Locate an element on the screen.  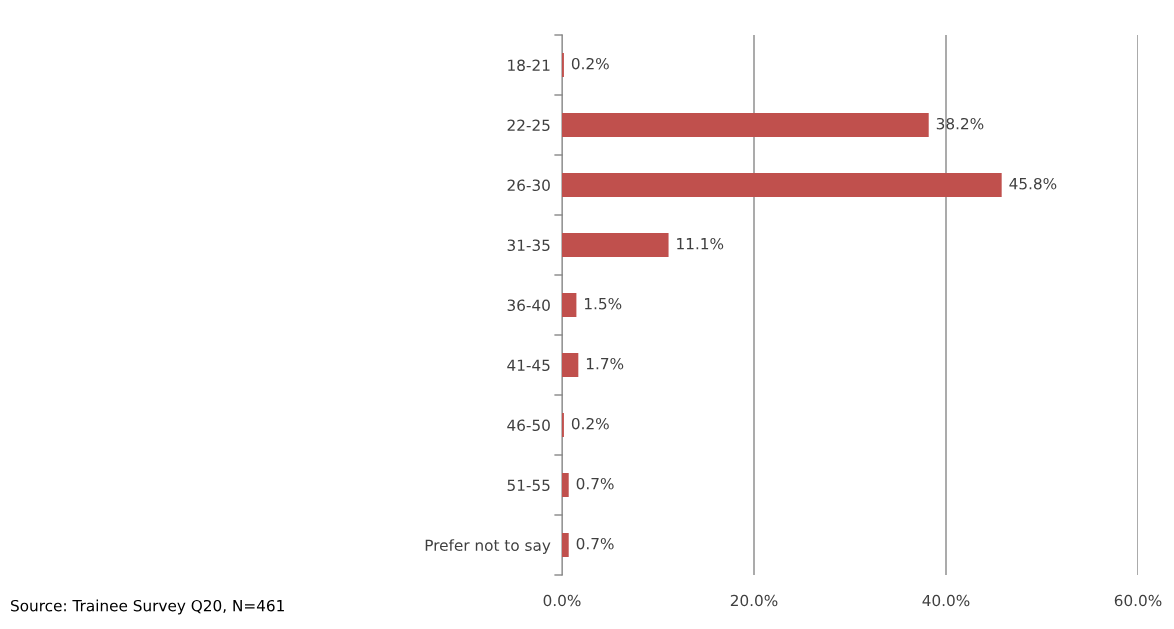
y-tick-label: 26-30 is located at coordinates (528, 185).